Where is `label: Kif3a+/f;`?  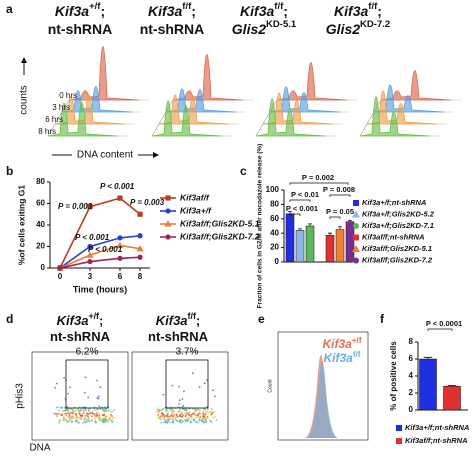
label: Kif3a+/f; is located at coordinates (80, 319).